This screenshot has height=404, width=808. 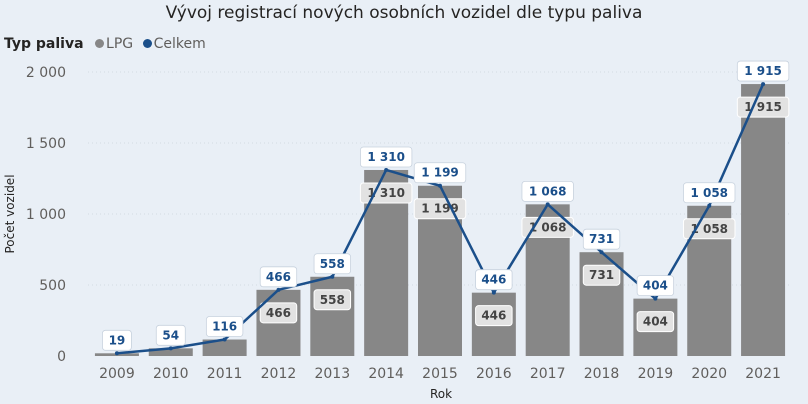 I want to click on x-tick-label: 2016, so click(x=494, y=374).